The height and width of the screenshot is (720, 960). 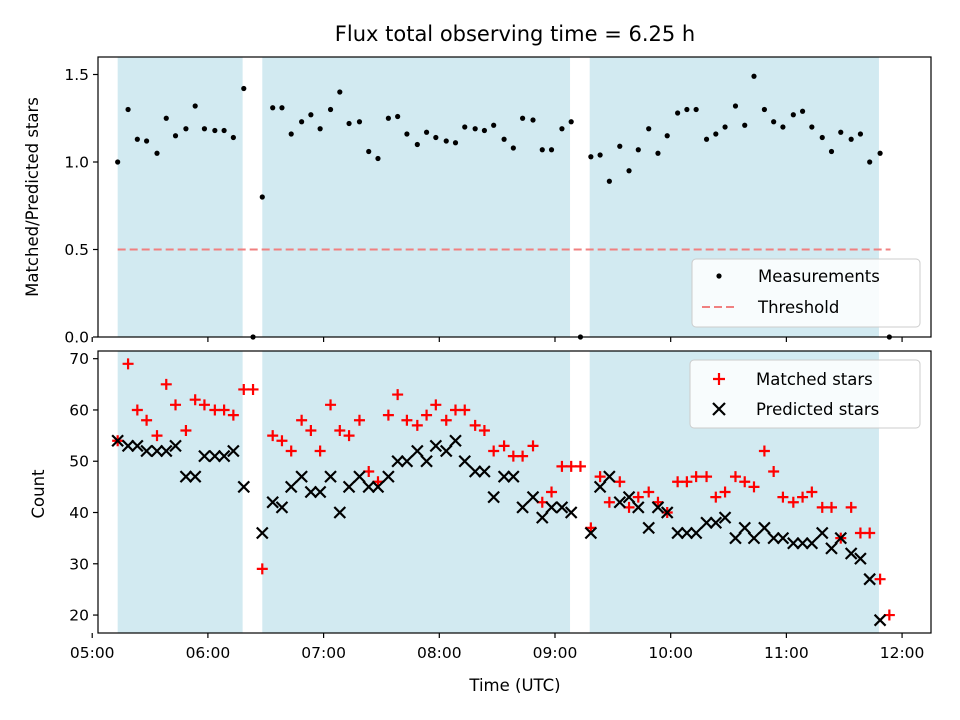 What do you see at coordinates (79, 616) in the screenshot?
I see `count-y-tick-label: 20` at bounding box center [79, 616].